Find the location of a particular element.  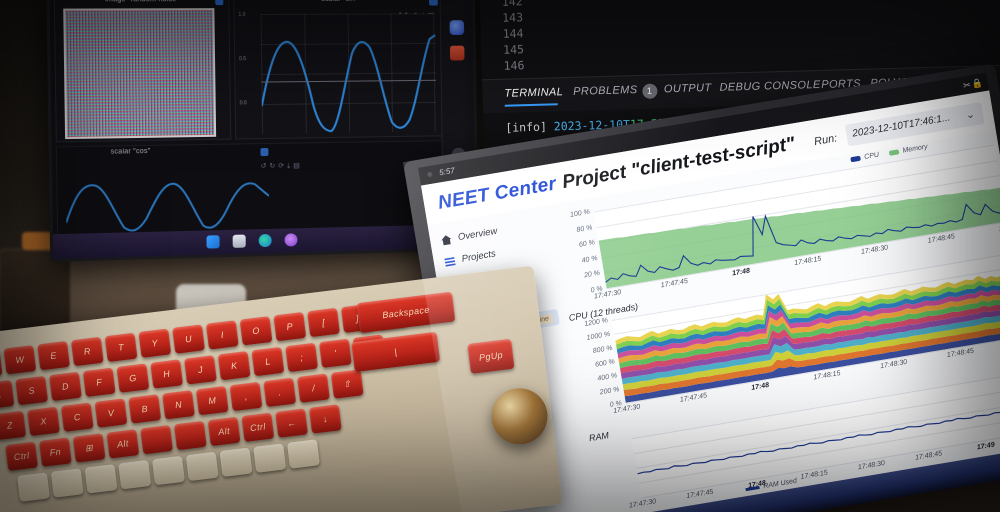

keycap: W is located at coordinates (20, 360).